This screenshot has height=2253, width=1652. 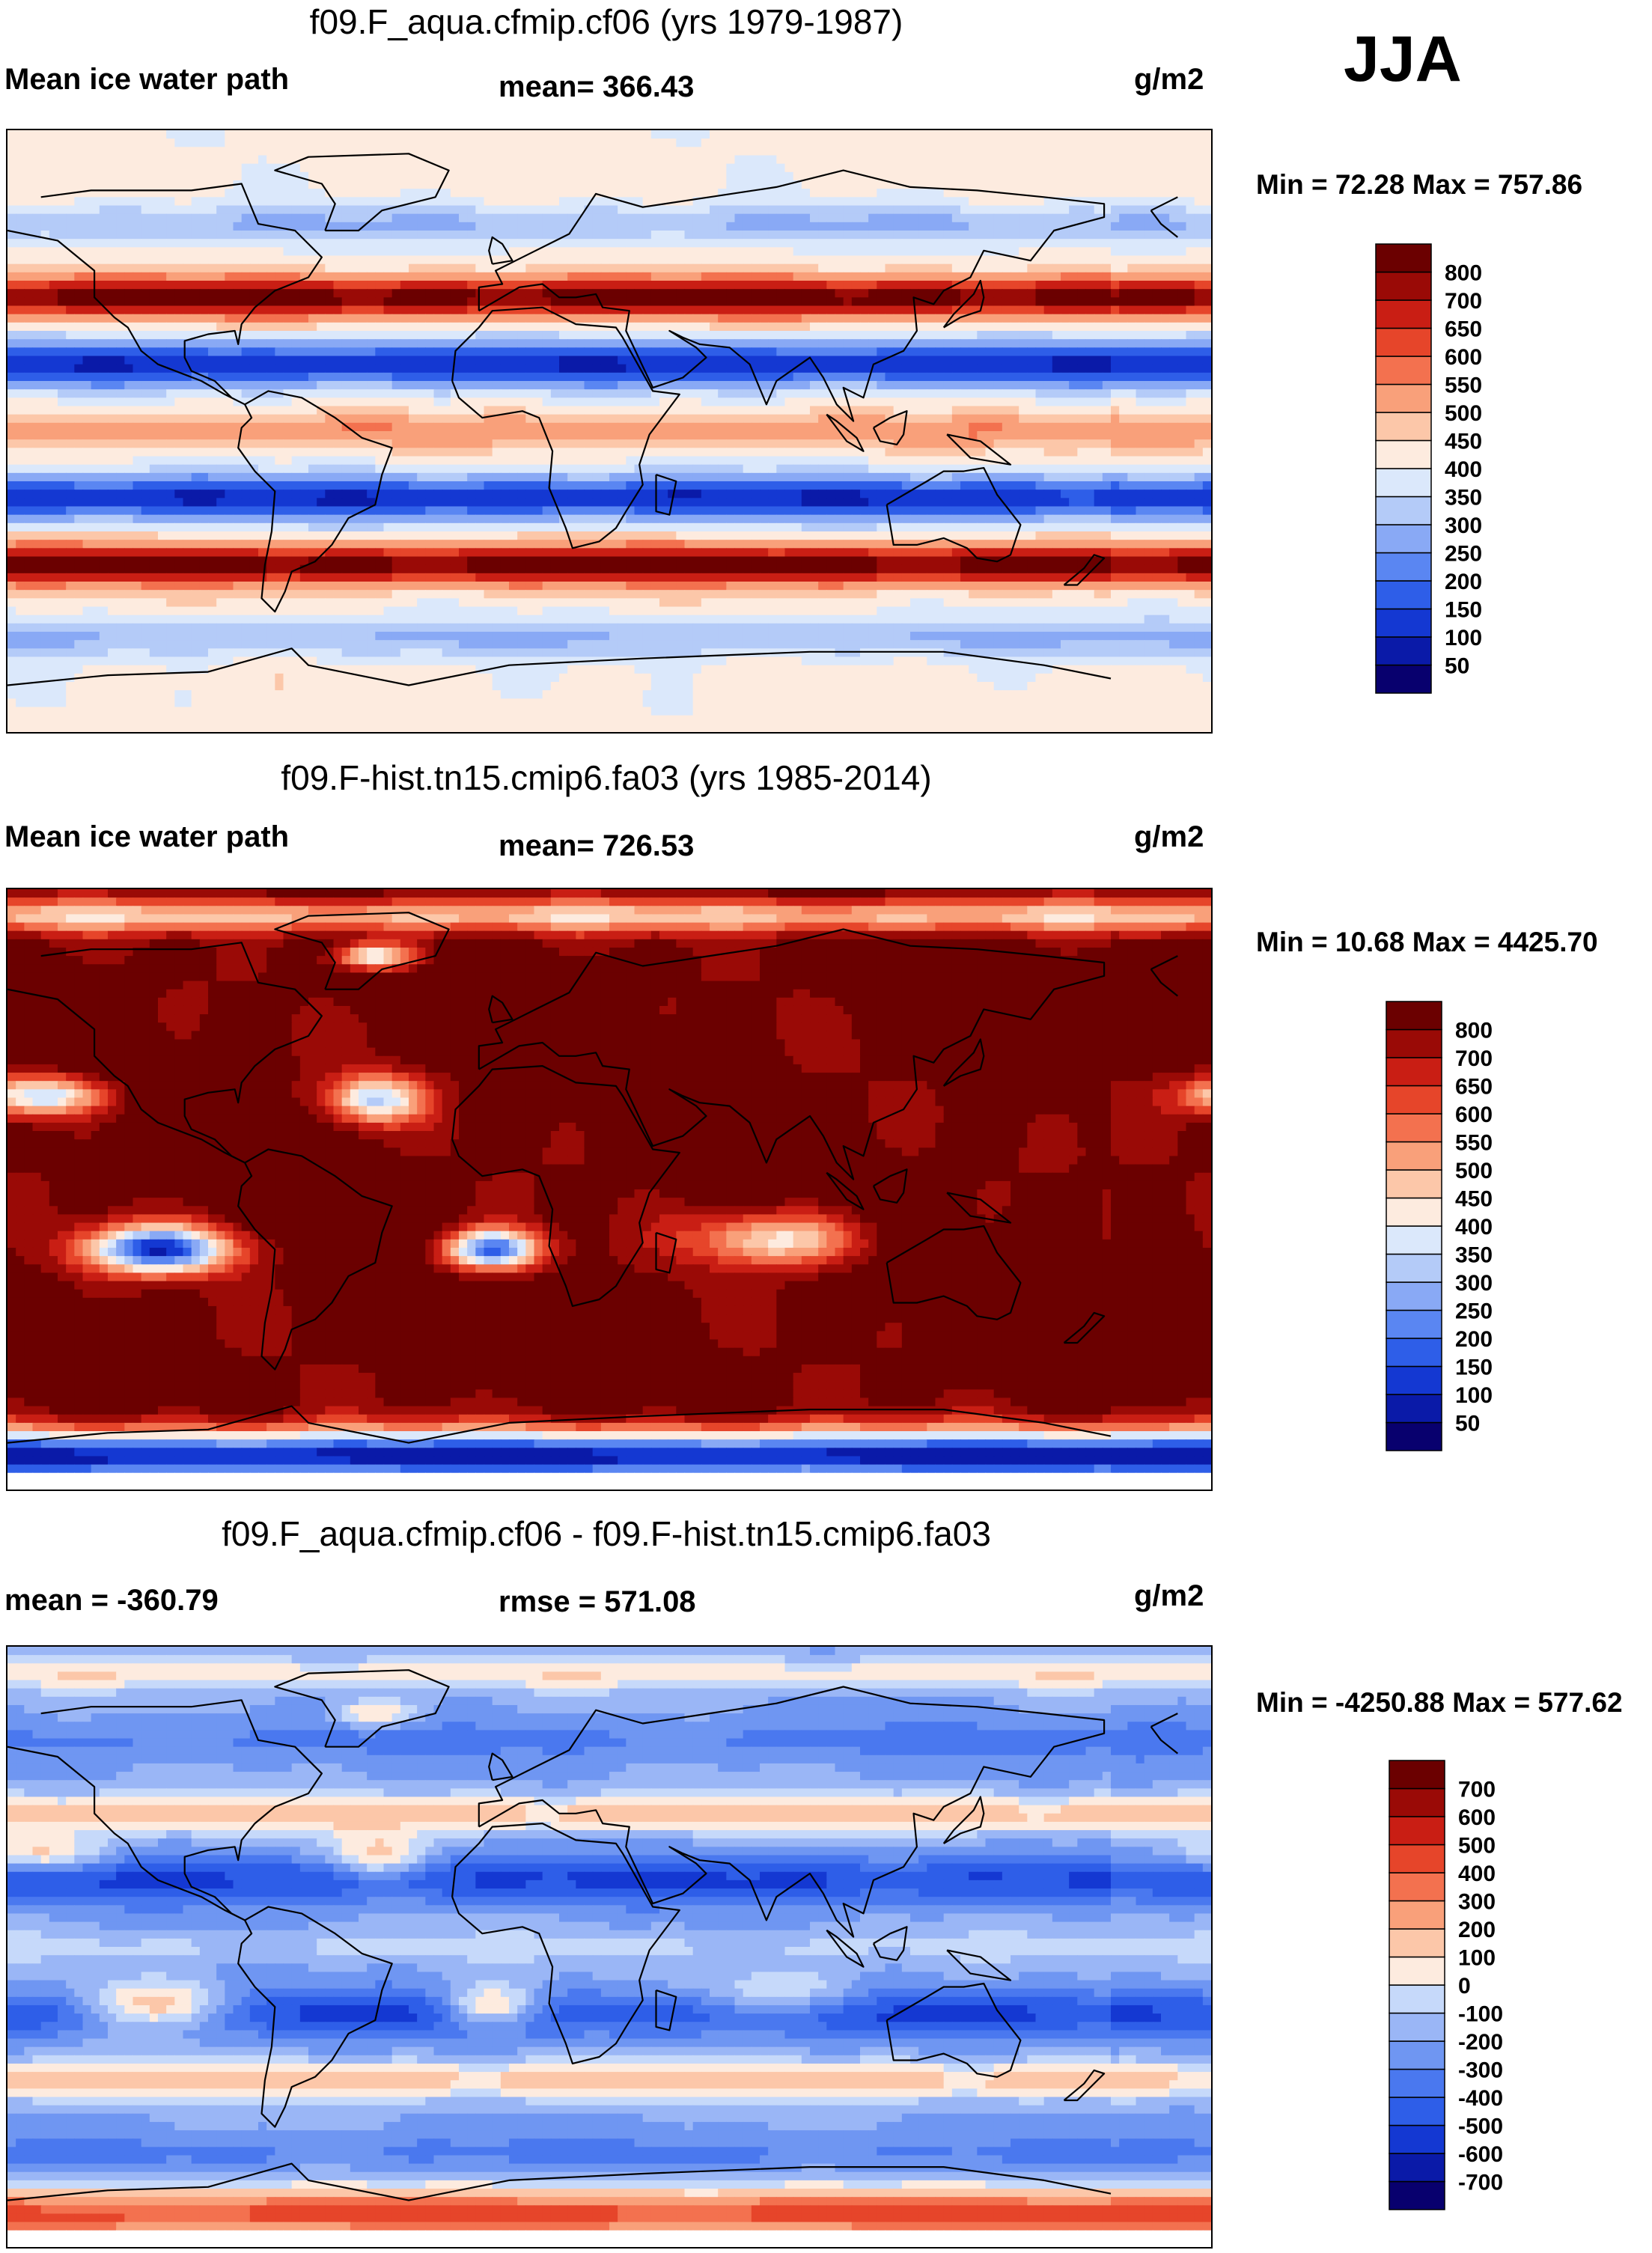 What do you see at coordinates (1439, 1703) in the screenshot?
I see `panel-3-minmax: Min = -4250.88 Max = 577.62` at bounding box center [1439, 1703].